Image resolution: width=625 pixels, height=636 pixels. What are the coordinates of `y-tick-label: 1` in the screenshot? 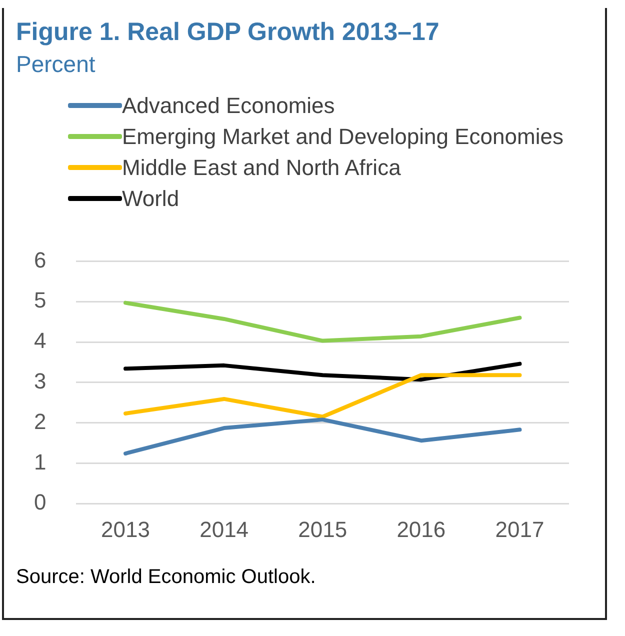 It's located at (40, 461).